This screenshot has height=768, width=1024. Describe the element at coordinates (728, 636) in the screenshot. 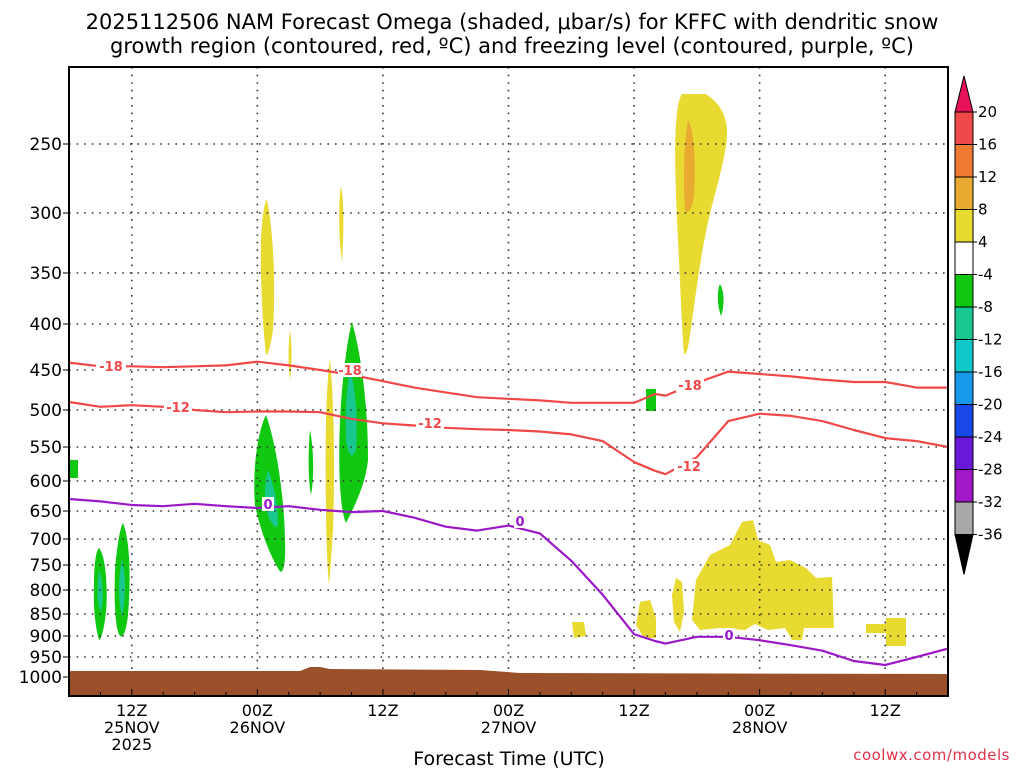

I see `label-zero-right: 0` at that location.